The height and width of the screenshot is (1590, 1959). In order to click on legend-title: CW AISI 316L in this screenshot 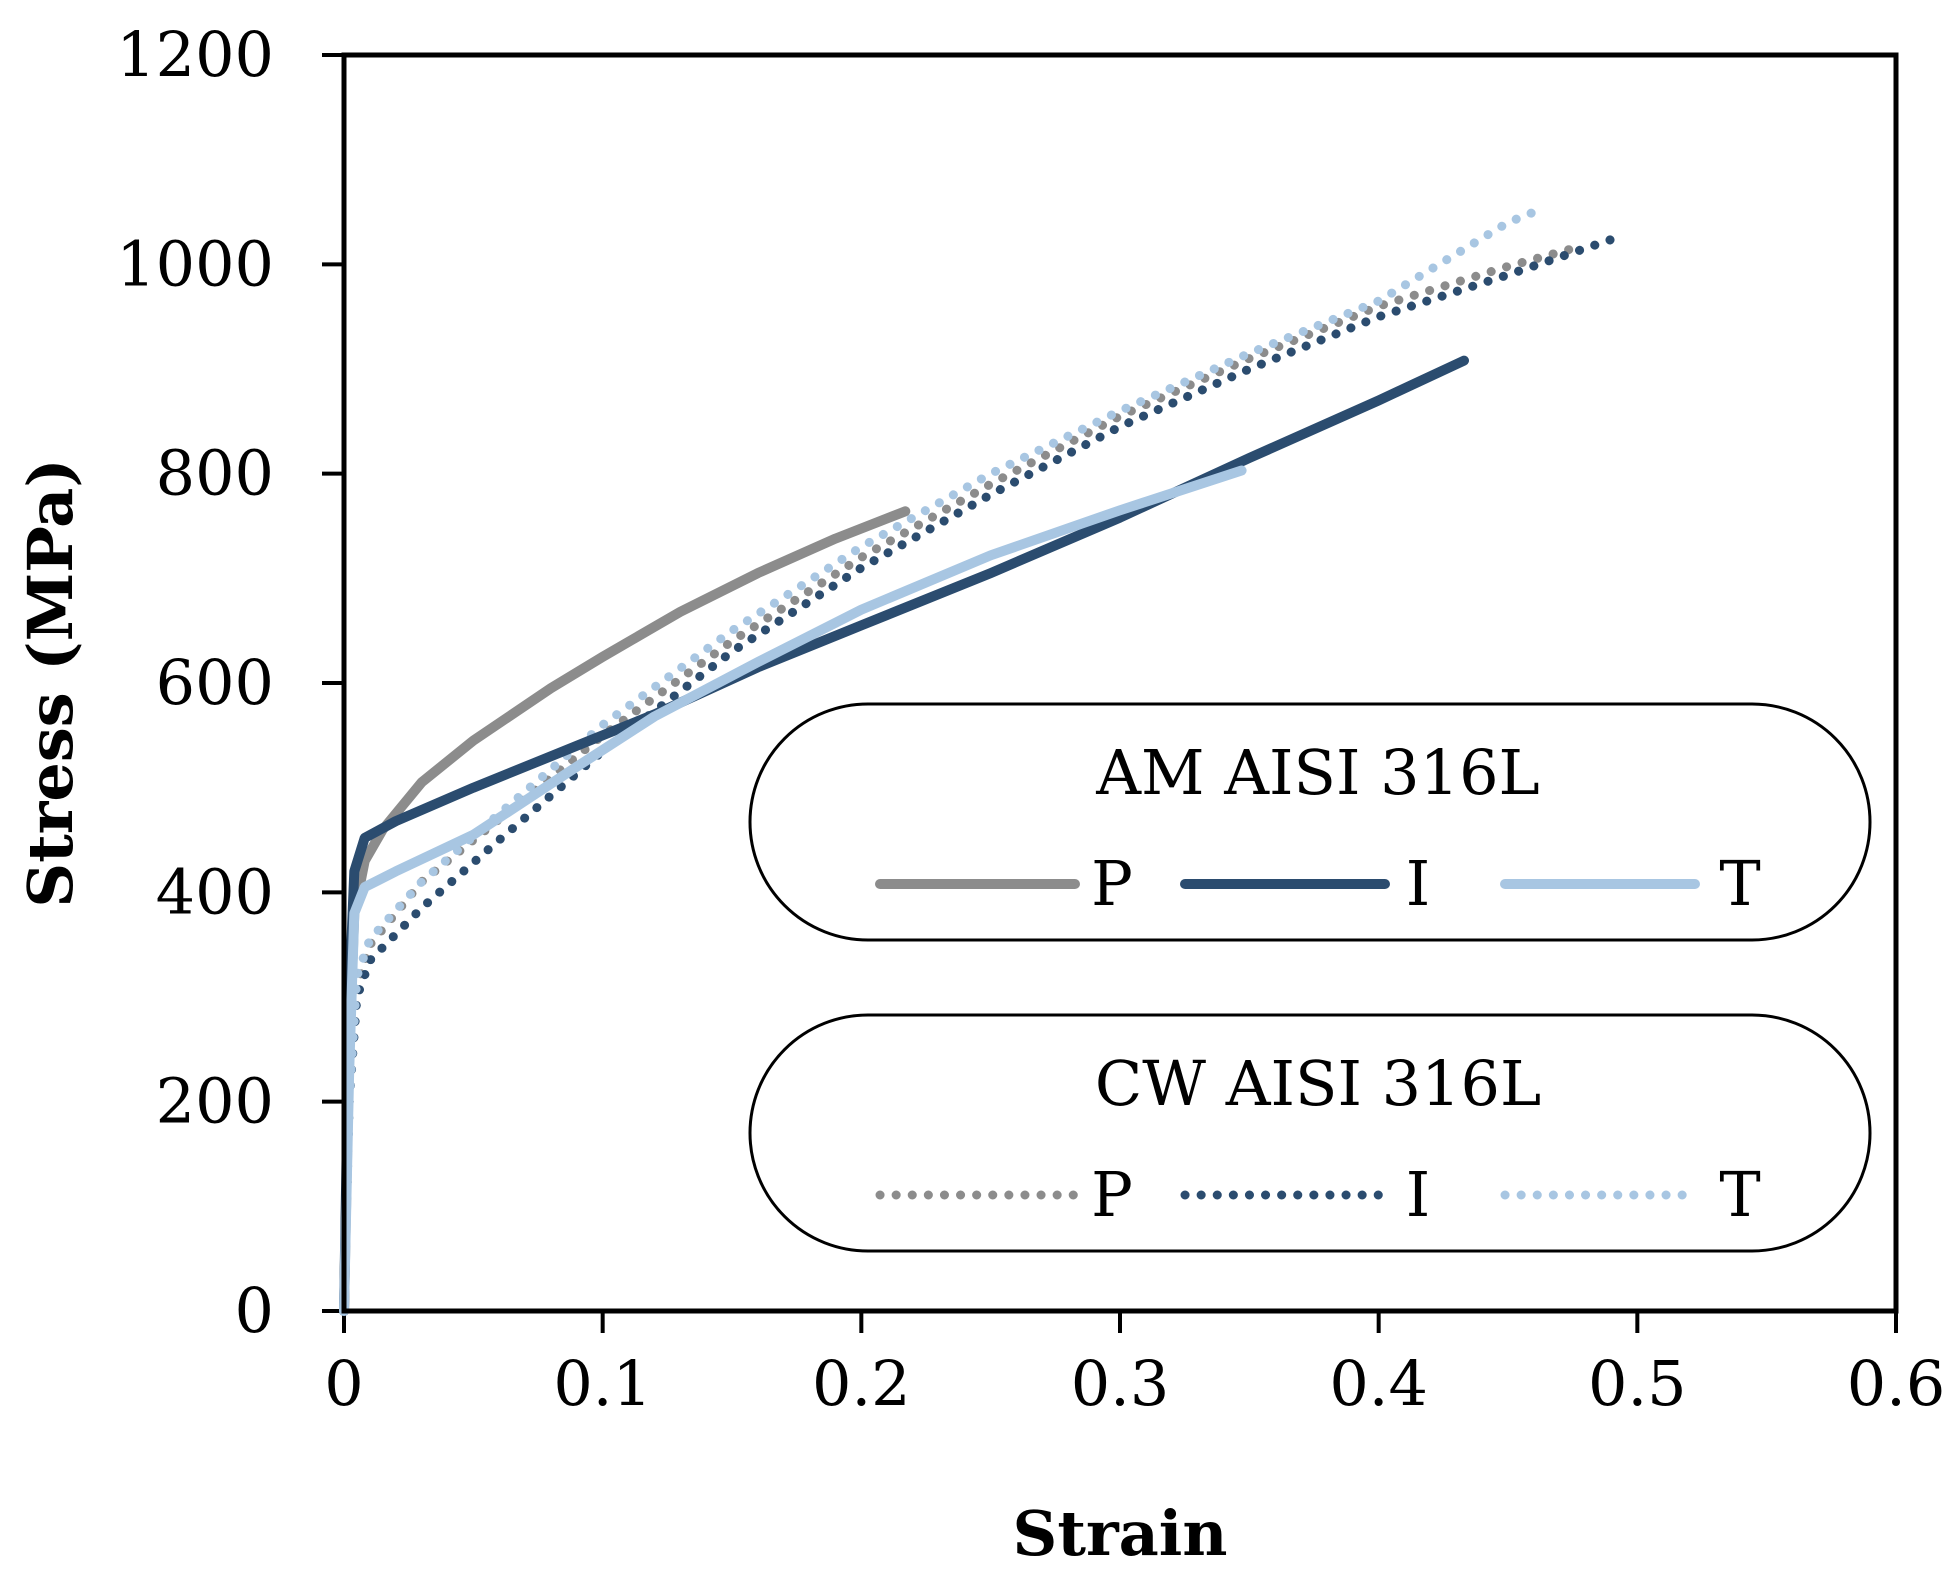, I will do `click(1318, 1083)`.